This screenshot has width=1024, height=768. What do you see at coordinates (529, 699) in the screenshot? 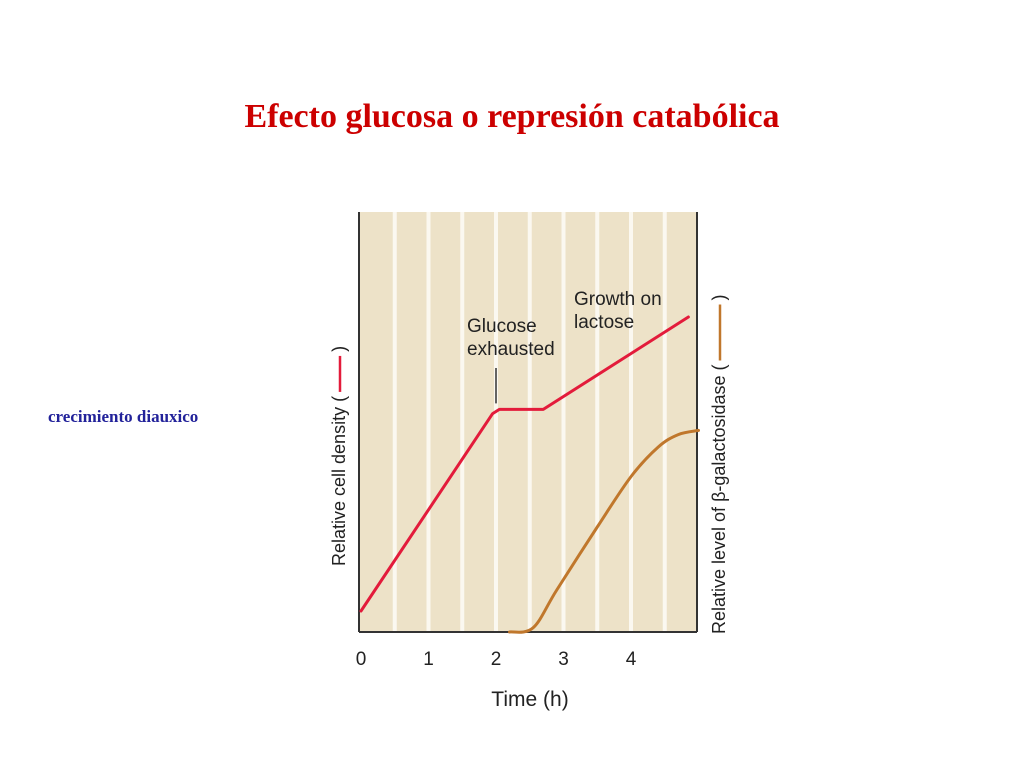
I see `x-axis-label: Time (h)` at bounding box center [529, 699].